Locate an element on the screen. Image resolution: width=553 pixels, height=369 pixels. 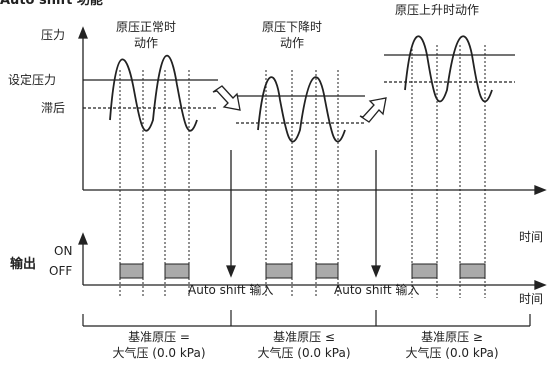
ref-equal-line1: 基准原压 = is located at coordinates (159, 337).